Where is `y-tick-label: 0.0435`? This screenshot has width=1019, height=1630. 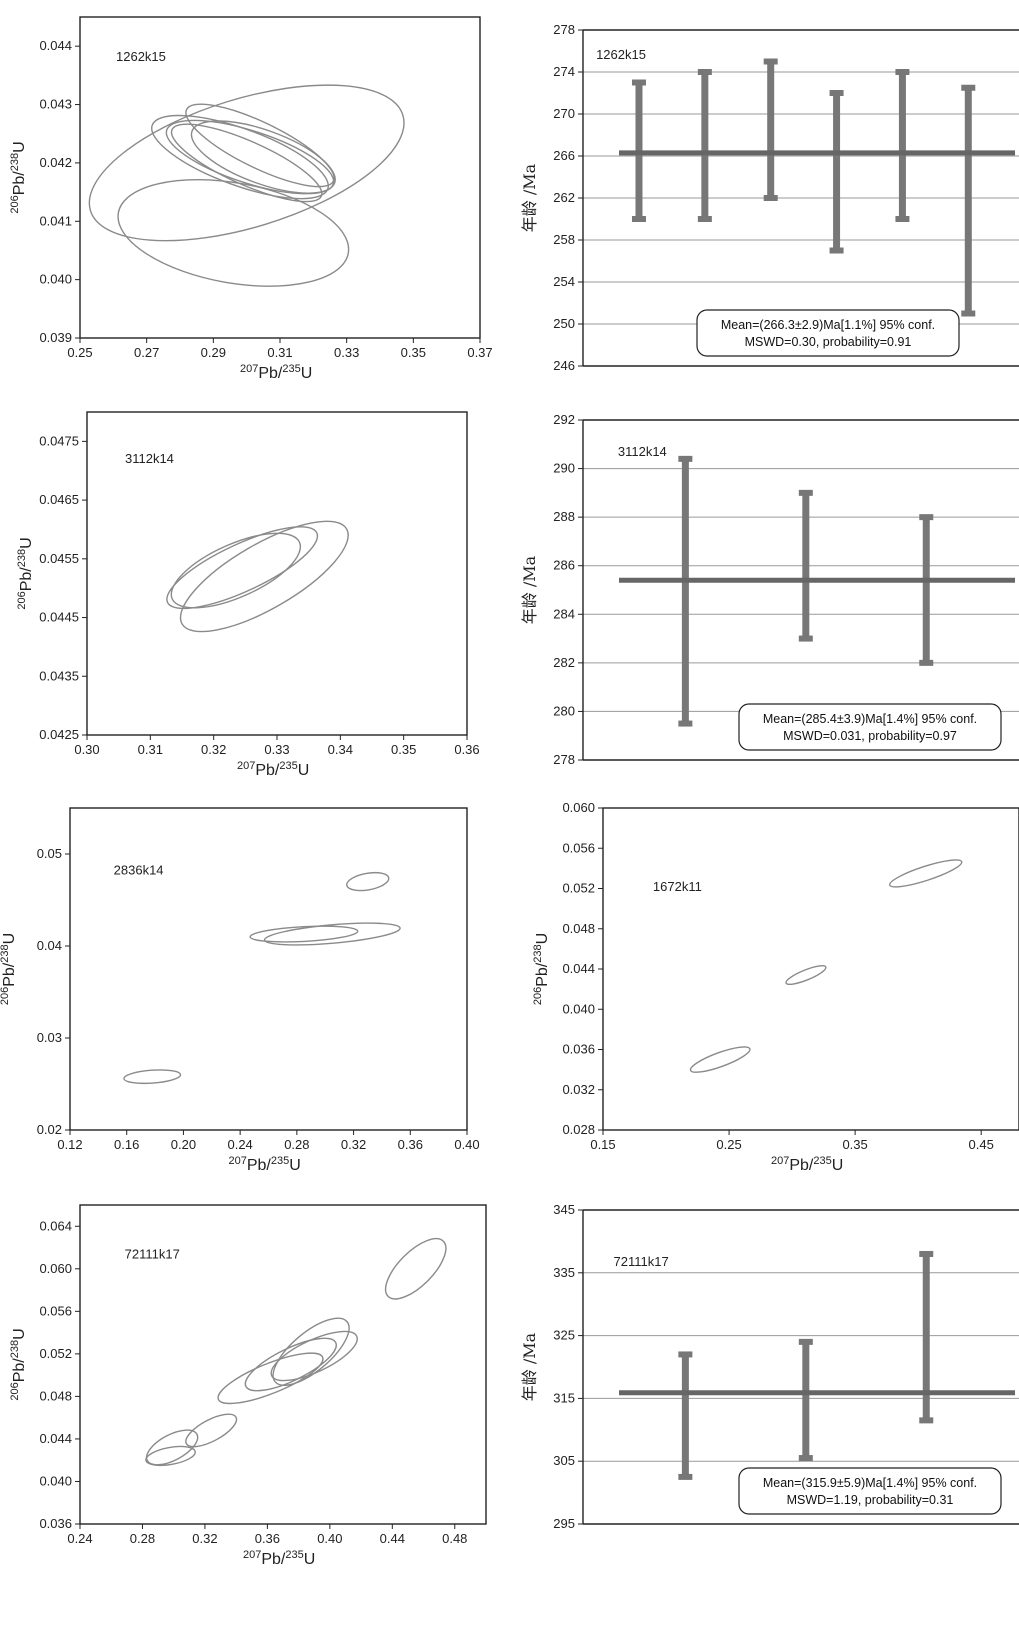 y-tick-label: 0.0435 is located at coordinates (59, 675).